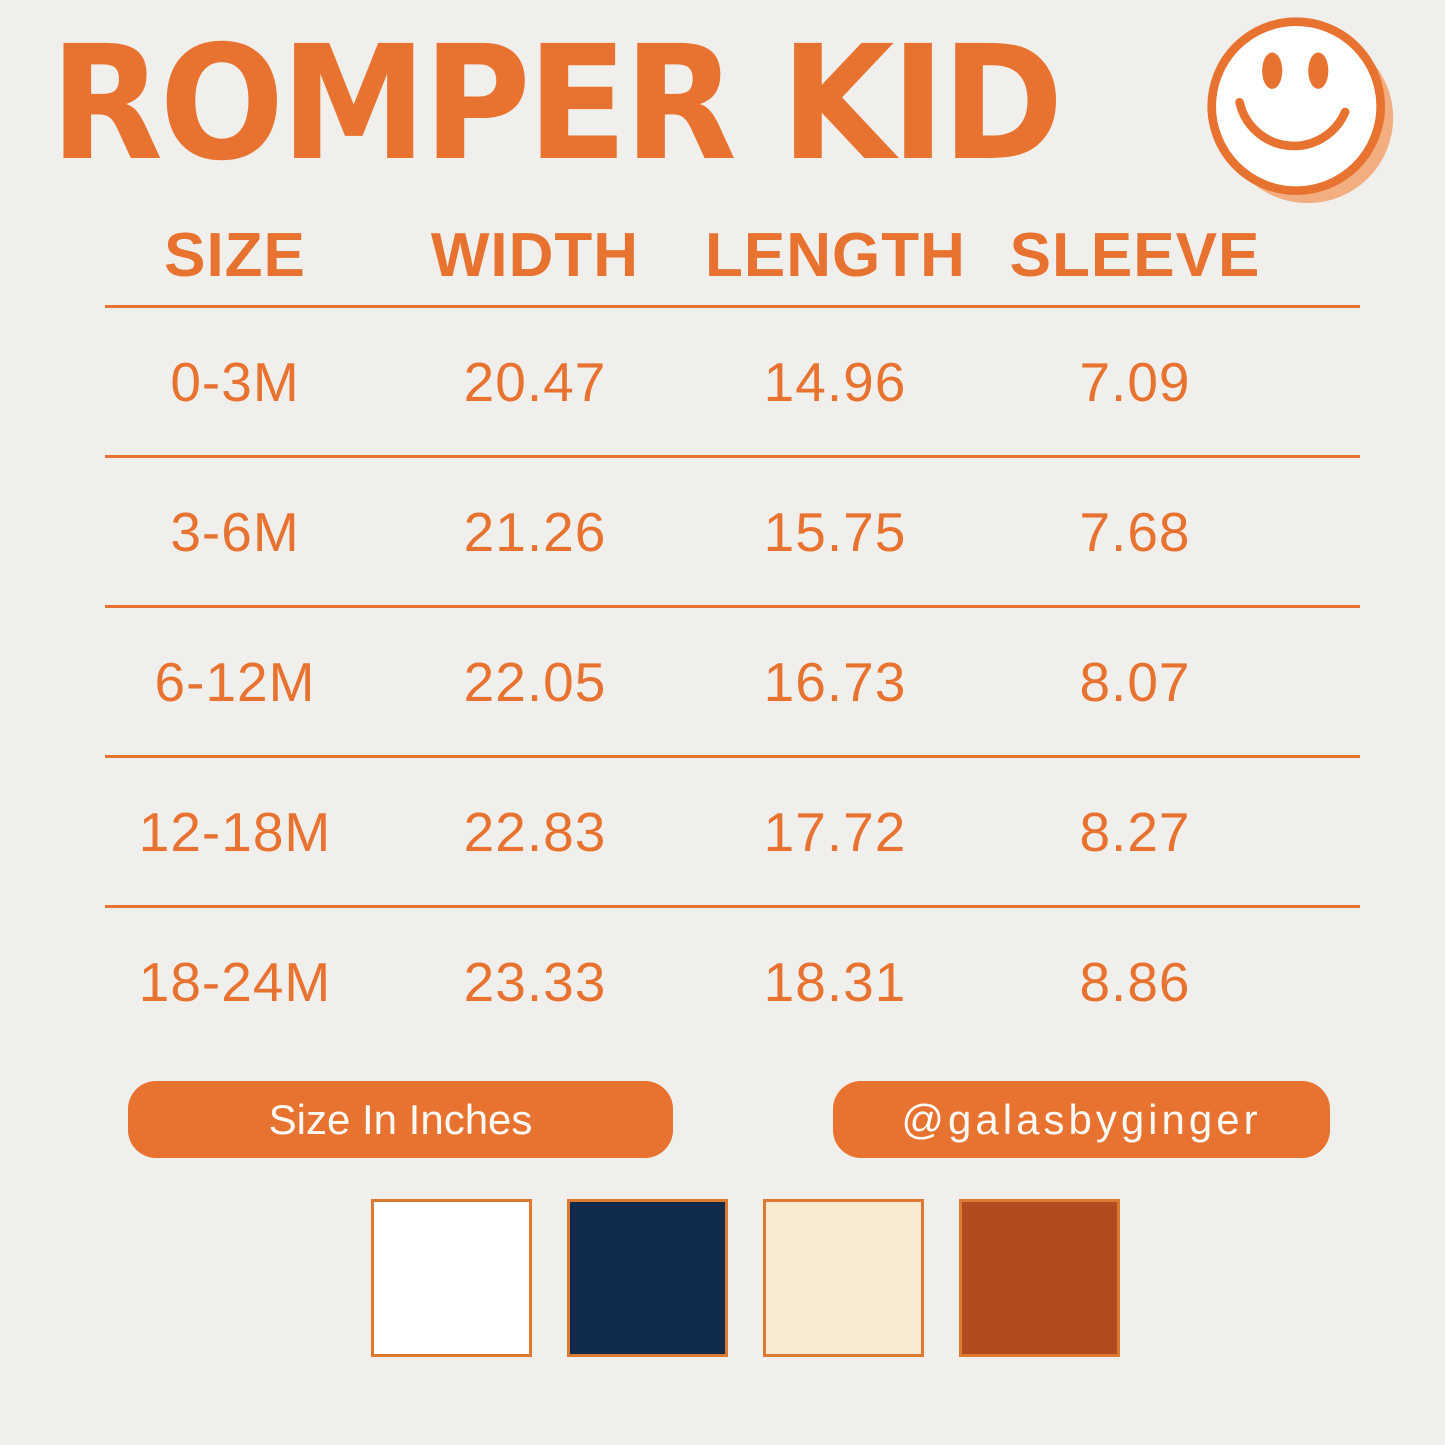 The height and width of the screenshot is (1445, 1445). What do you see at coordinates (1039, 1278) in the screenshot?
I see `color-swatch-rust` at bounding box center [1039, 1278].